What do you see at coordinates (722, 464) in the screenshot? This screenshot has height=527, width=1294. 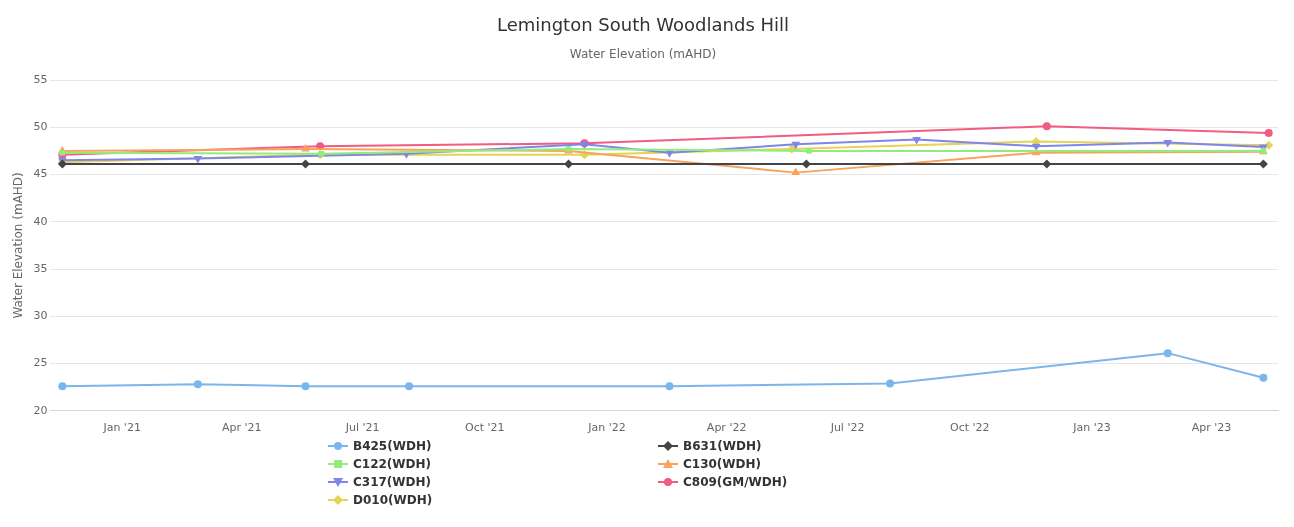 I see `legend-label: C130(WDH)` at bounding box center [722, 464].